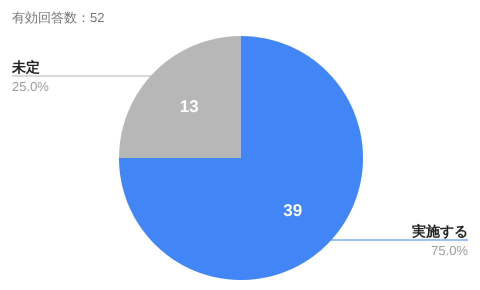  Describe the element at coordinates (440, 230) in the screenshot. I see `slice-label: 実施する` at that location.